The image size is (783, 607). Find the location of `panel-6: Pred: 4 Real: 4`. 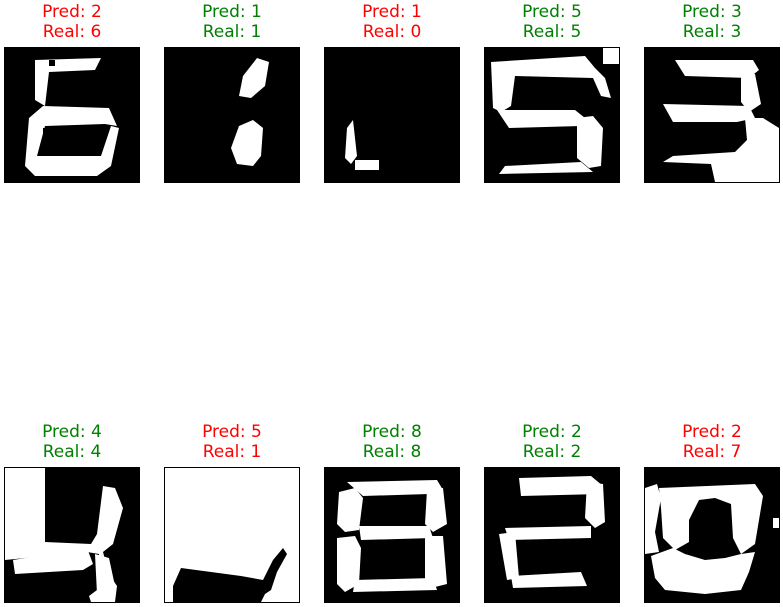

panel-6: Pred: 4 Real: 4 is located at coordinates (72, 512).